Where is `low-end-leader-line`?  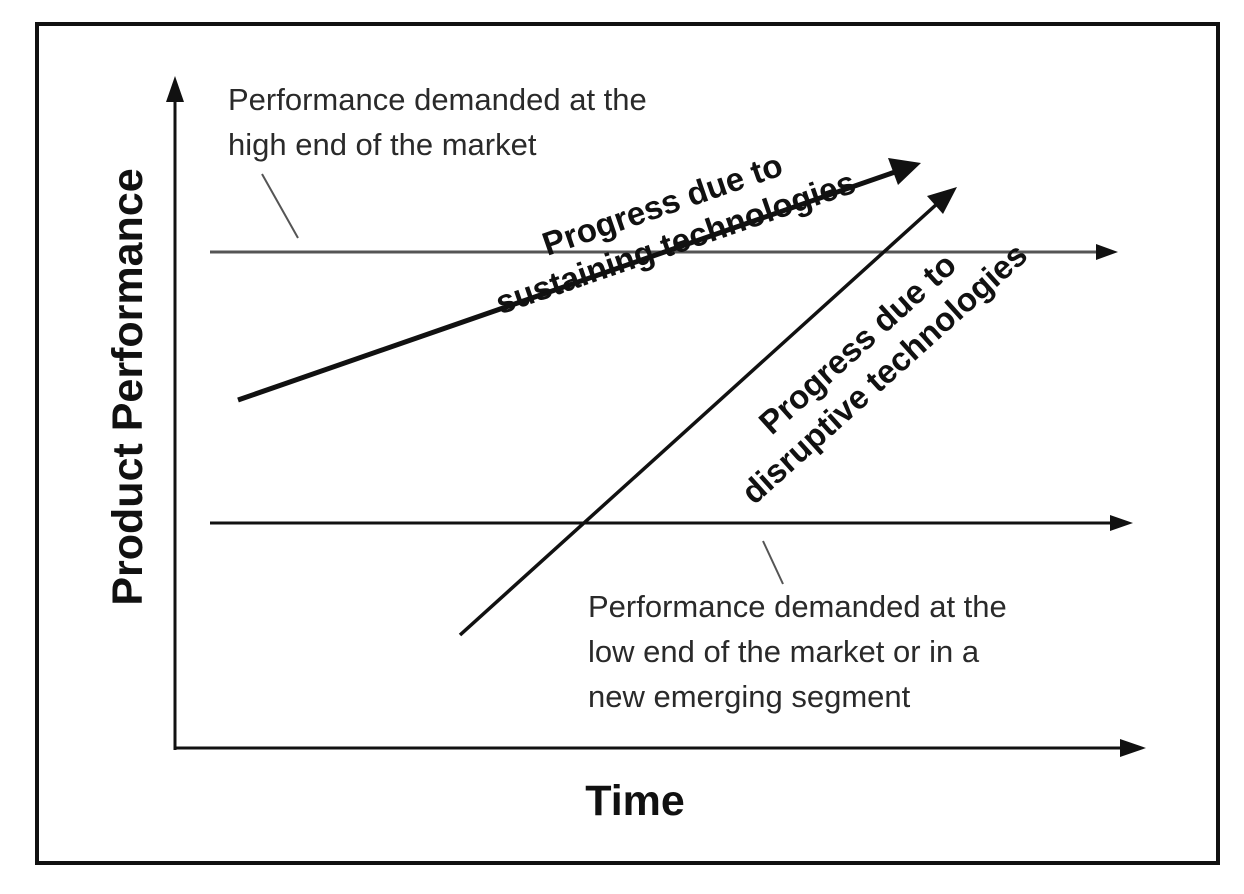 low-end-leader-line is located at coordinates (773, 562).